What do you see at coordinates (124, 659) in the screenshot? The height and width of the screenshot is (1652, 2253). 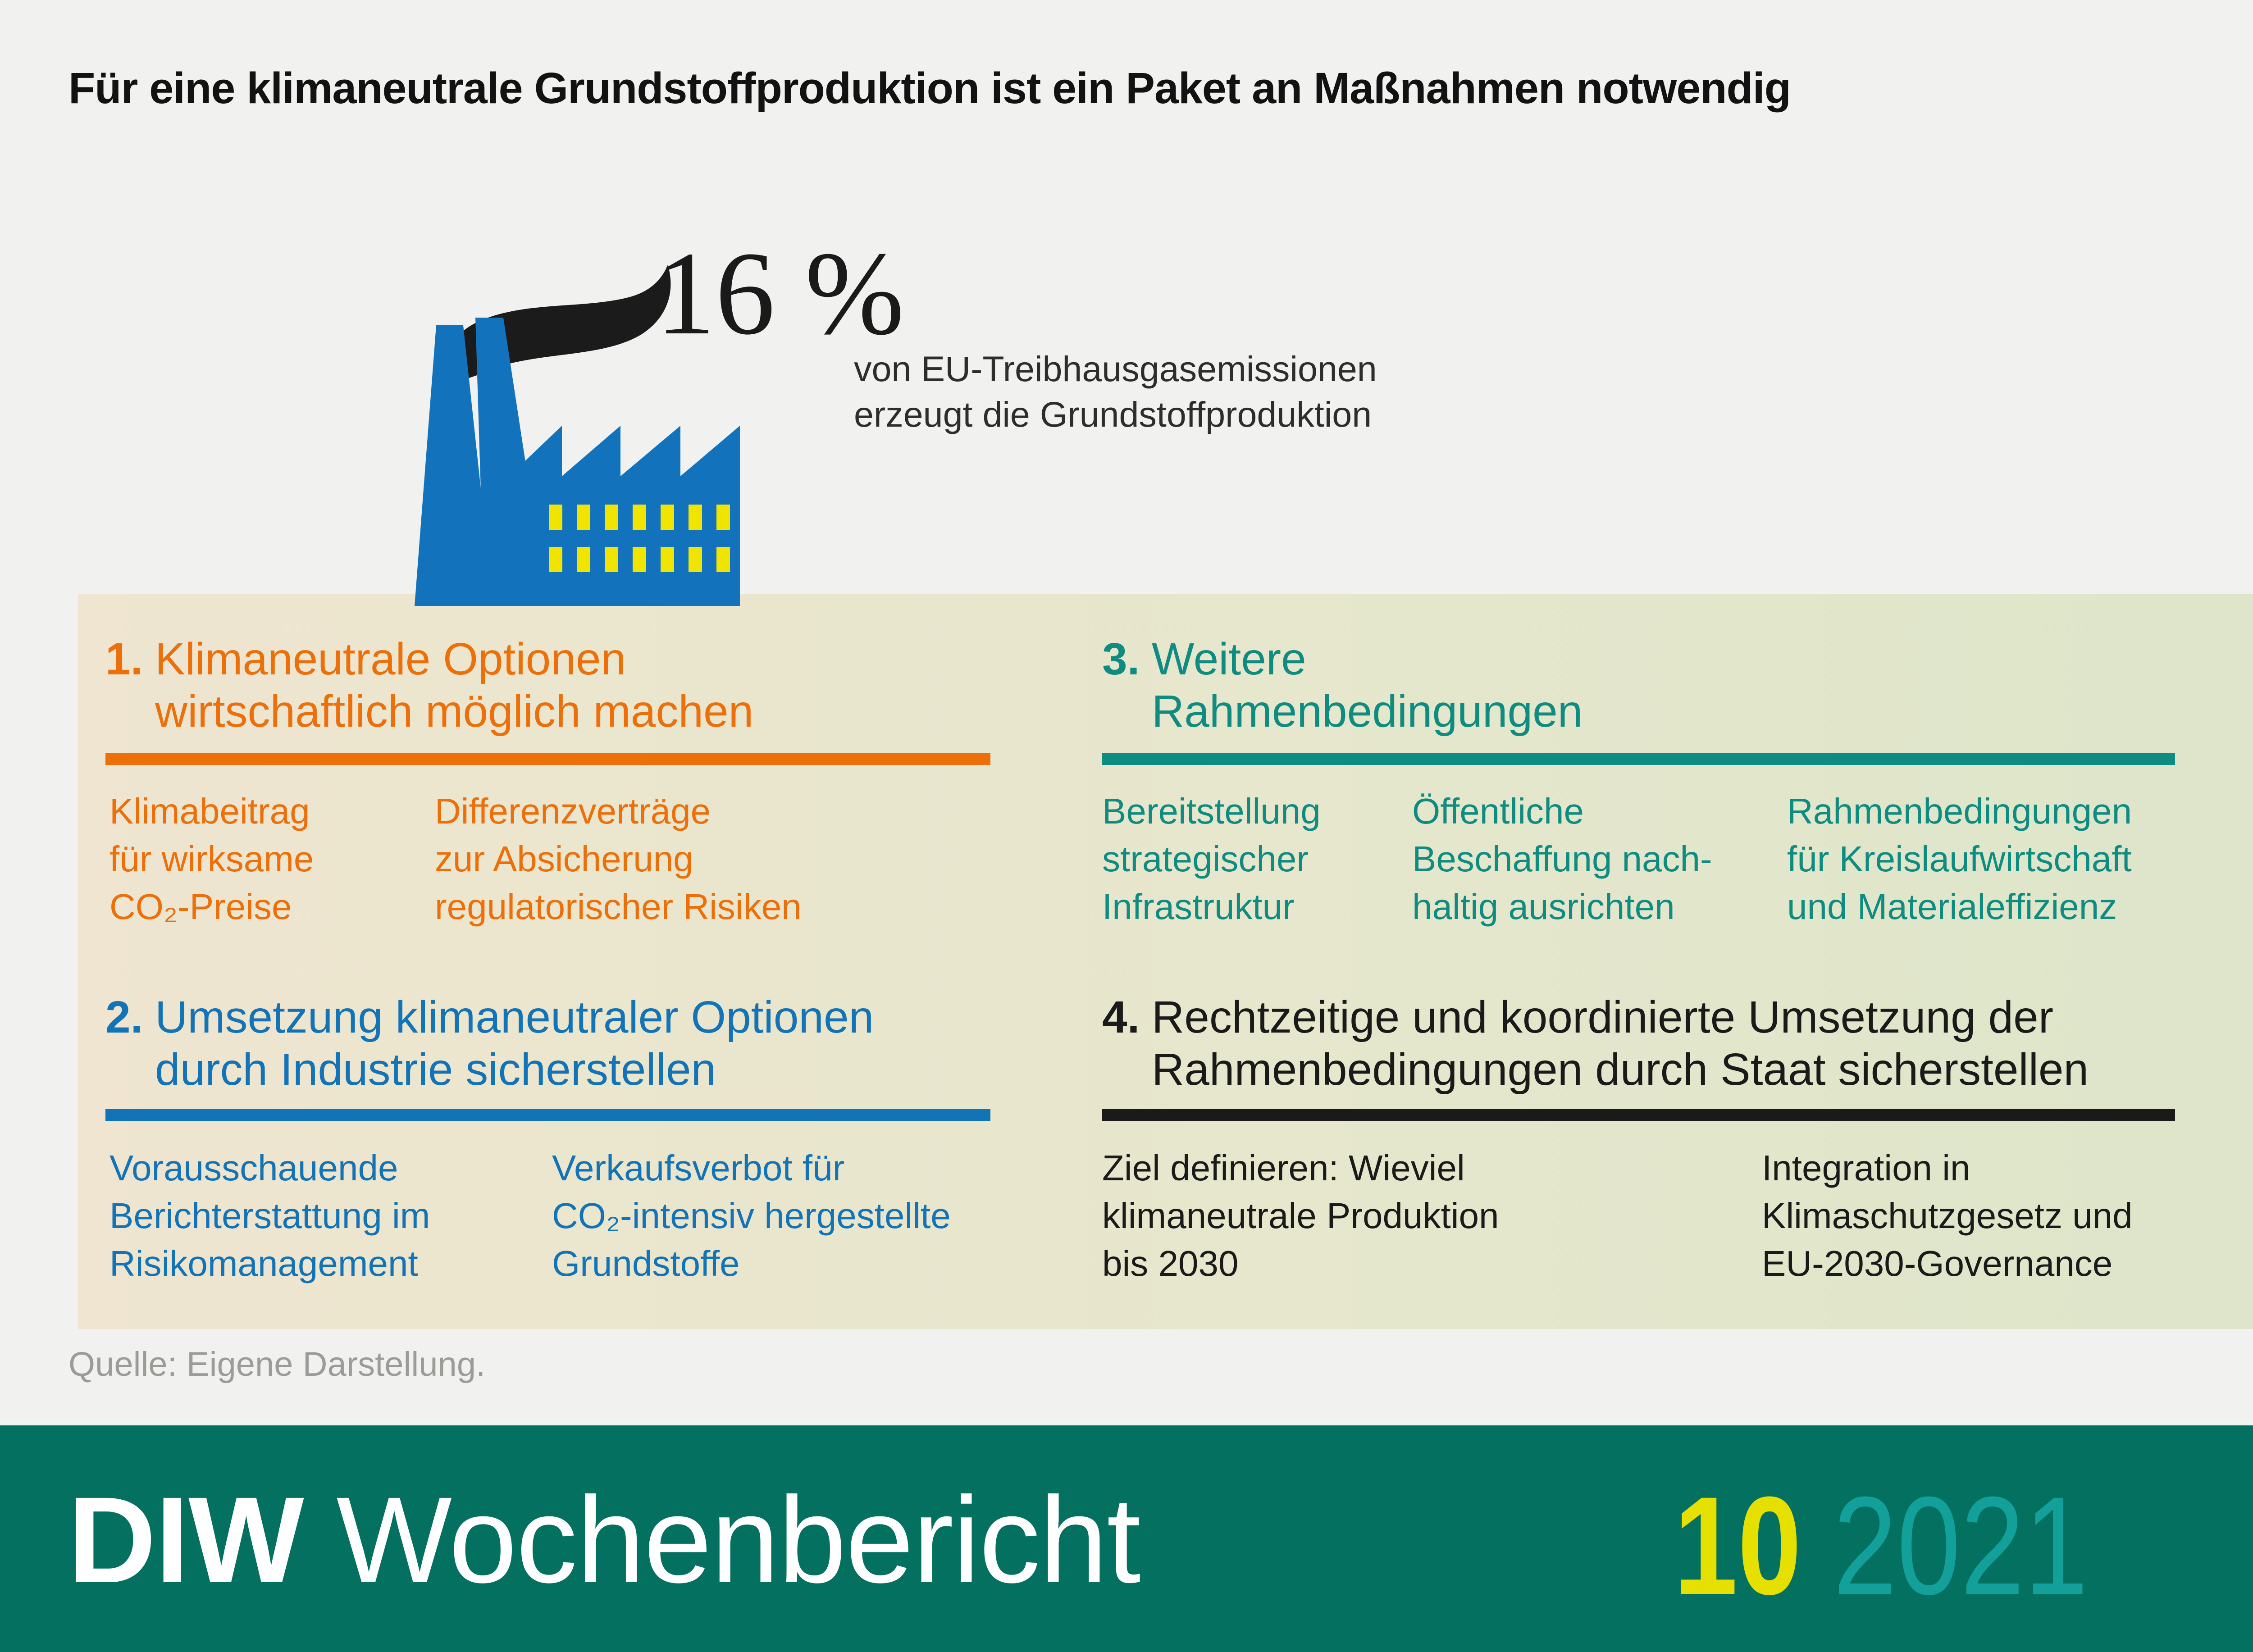 I see `section-1-number: 1.` at bounding box center [124, 659].